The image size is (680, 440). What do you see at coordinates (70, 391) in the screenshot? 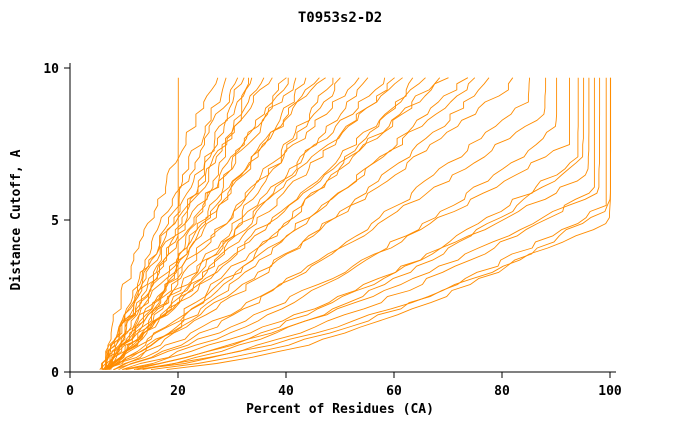
I see `x-tick-label: 0` at bounding box center [70, 391].